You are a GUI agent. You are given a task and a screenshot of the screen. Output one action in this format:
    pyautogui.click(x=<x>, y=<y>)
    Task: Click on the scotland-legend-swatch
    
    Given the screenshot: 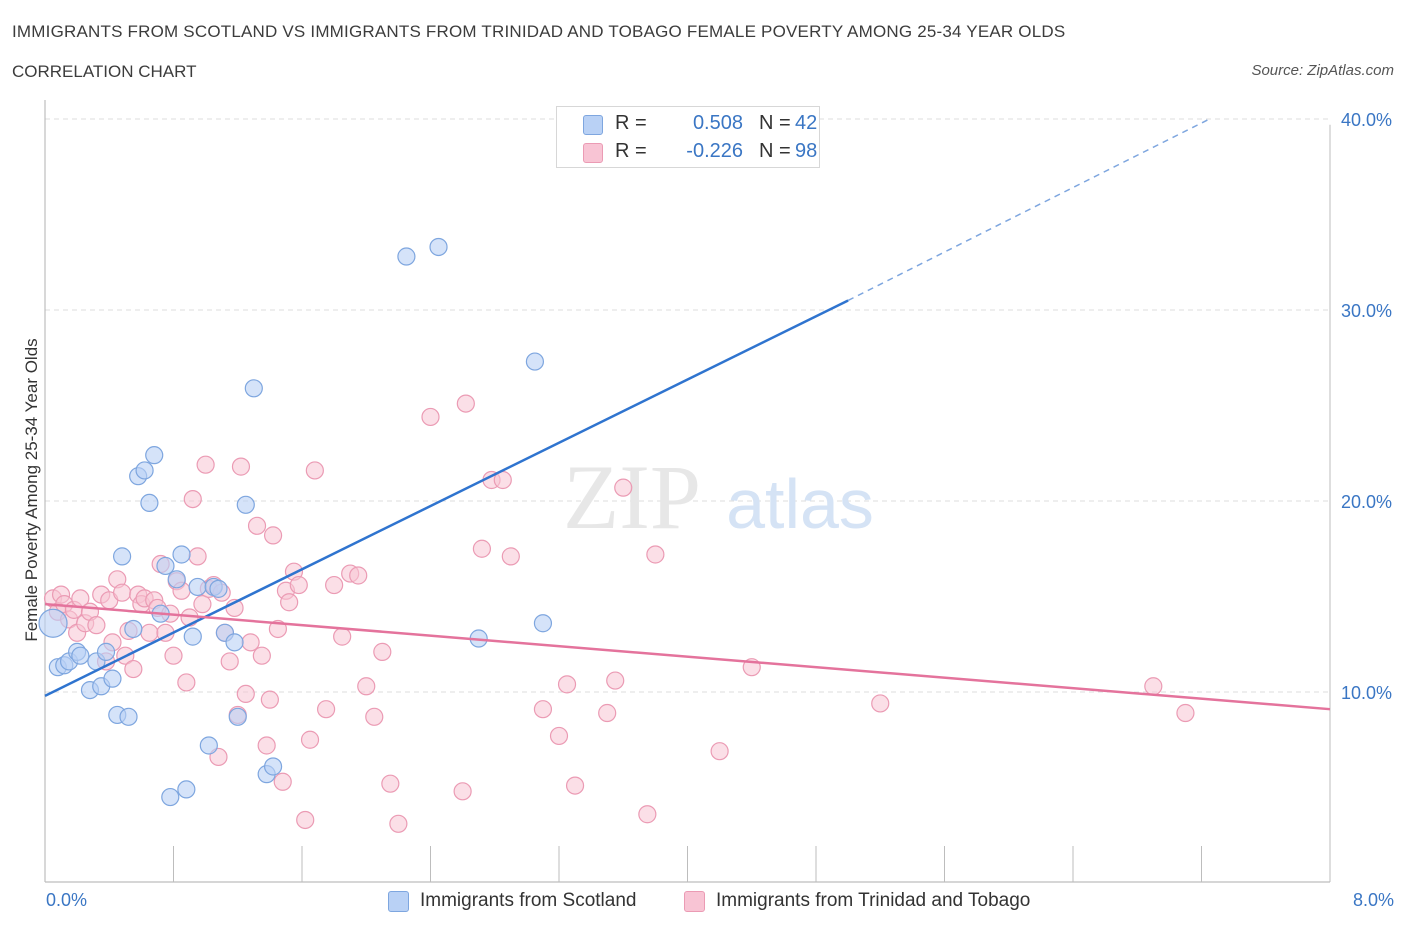 What is the action you would take?
    pyautogui.click(x=398, y=901)
    